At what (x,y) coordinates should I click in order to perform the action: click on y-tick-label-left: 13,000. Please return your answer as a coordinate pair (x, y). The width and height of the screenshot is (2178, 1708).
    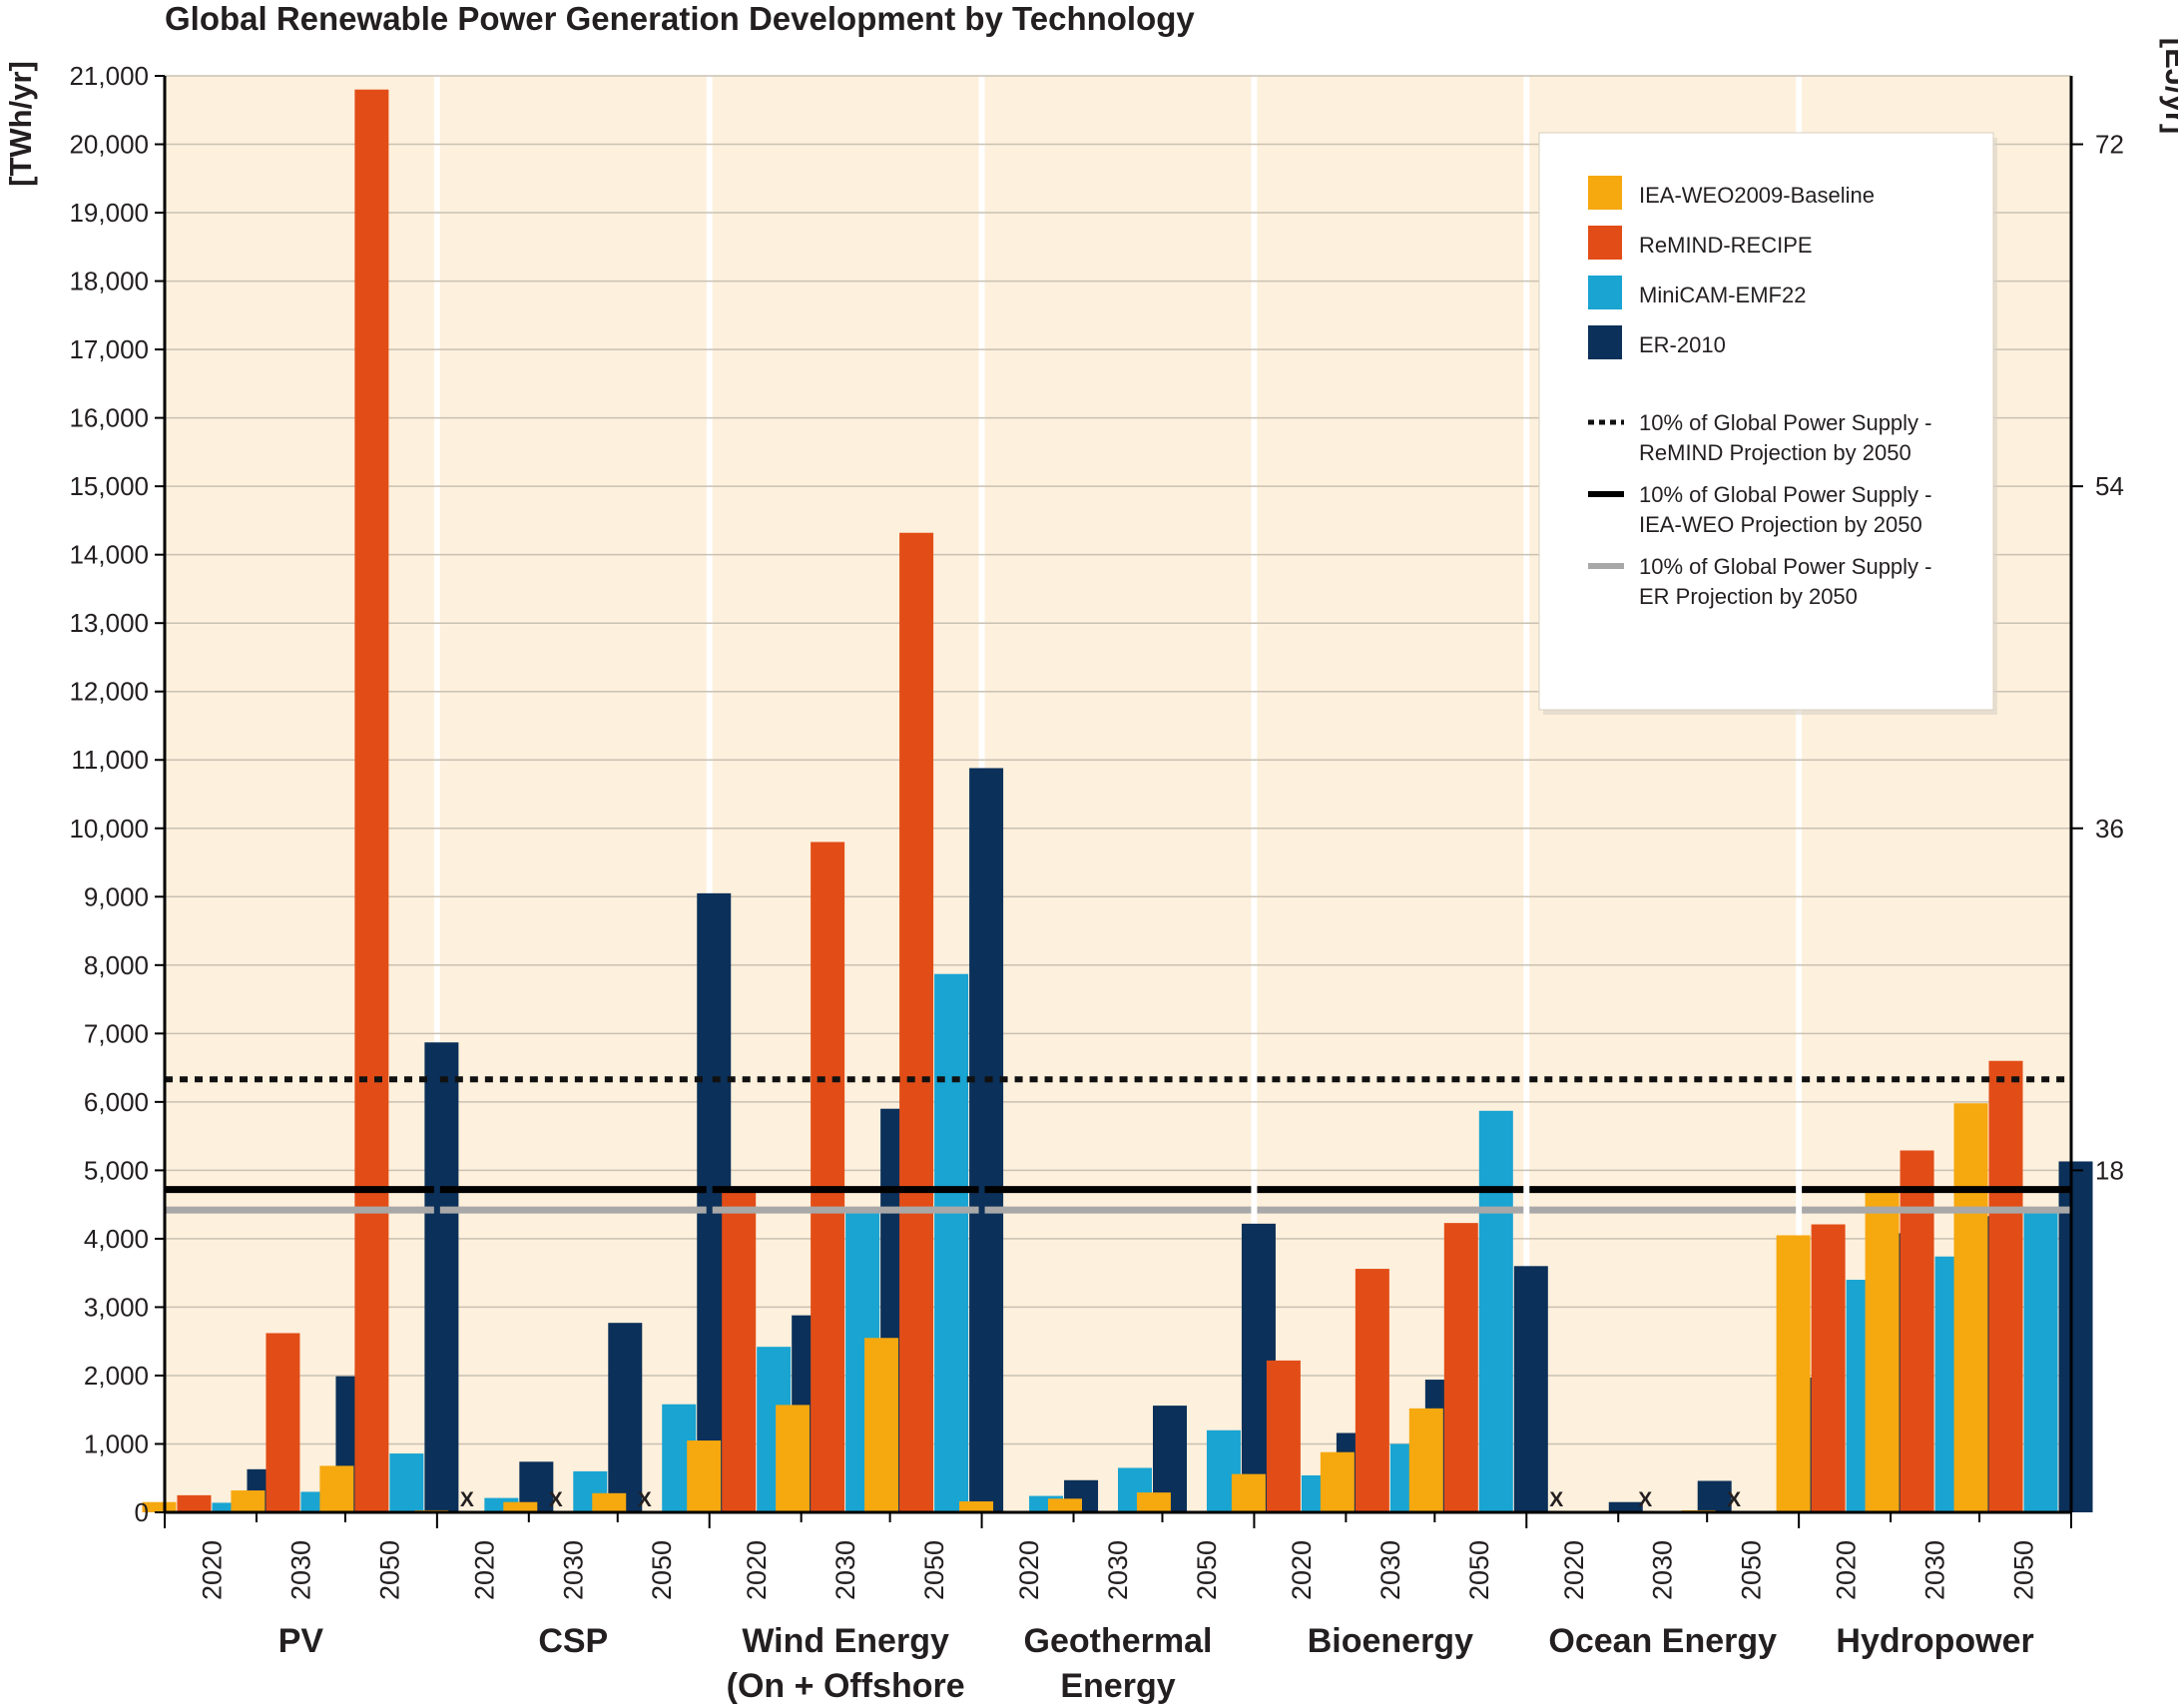
    Looking at the image, I should click on (109, 623).